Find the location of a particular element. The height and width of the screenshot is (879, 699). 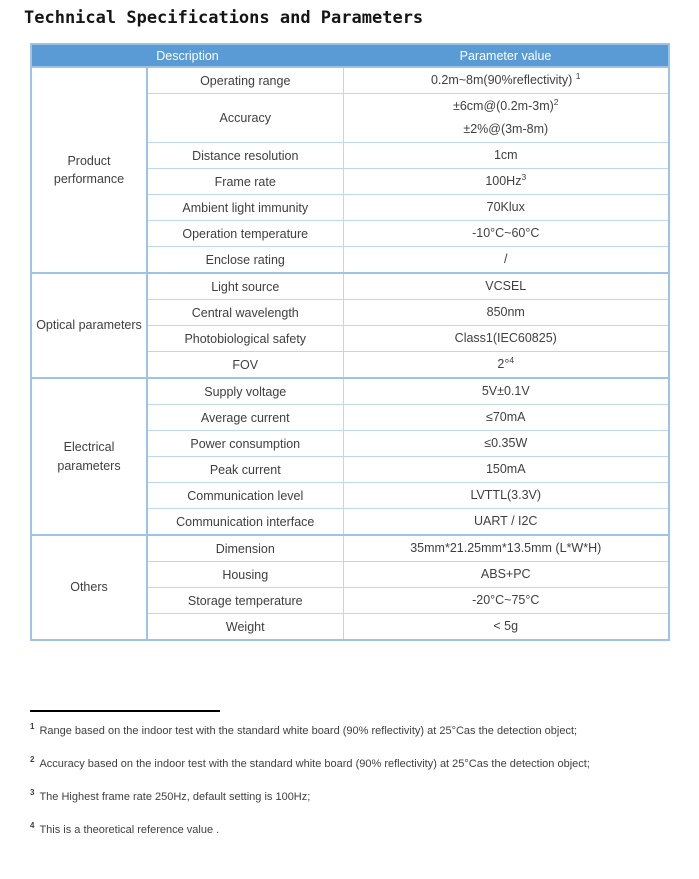

spec-description-cell: Power consumption is located at coordinates (245, 443).